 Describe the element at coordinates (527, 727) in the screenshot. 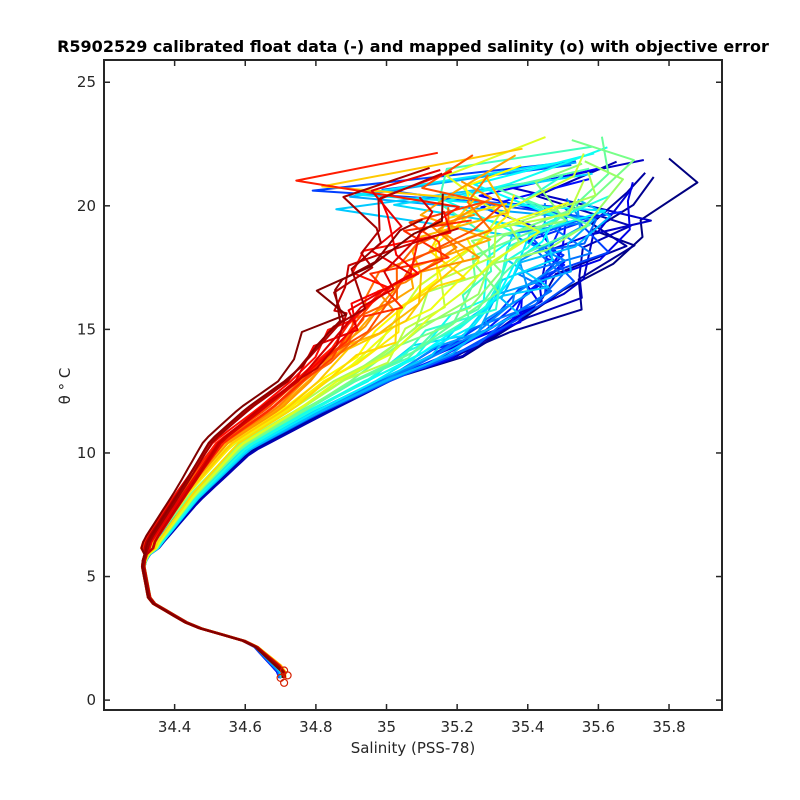

I see `x-tick-label: 35.4` at that location.